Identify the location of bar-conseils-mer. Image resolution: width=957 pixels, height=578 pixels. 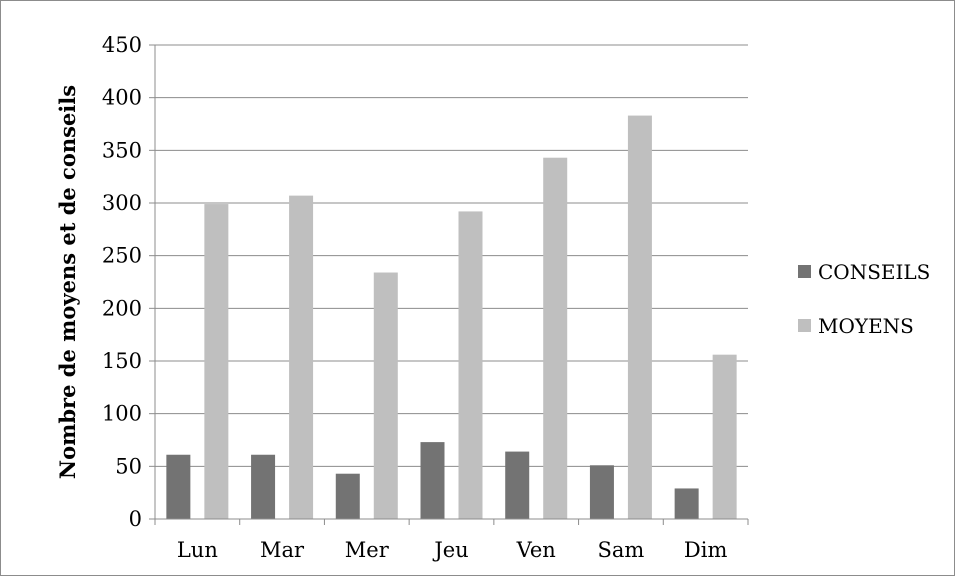
(347, 496).